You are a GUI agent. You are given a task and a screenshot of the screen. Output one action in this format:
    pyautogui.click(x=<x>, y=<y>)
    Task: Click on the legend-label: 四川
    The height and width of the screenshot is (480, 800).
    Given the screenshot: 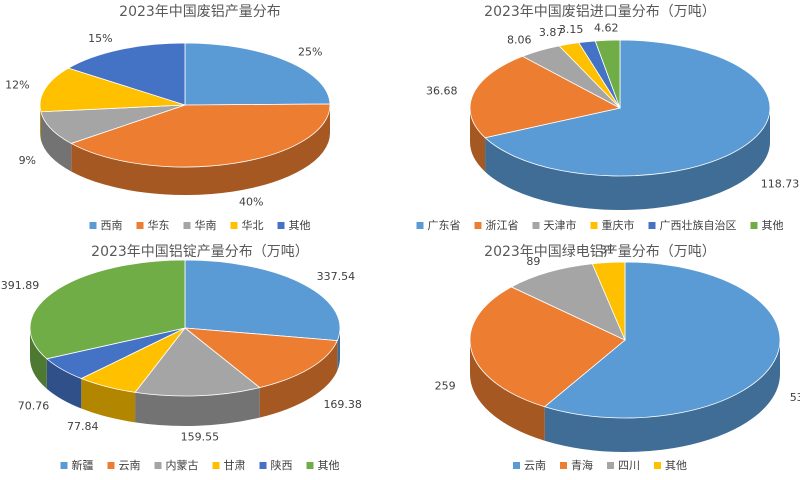 What is the action you would take?
    pyautogui.click(x=629, y=465)
    